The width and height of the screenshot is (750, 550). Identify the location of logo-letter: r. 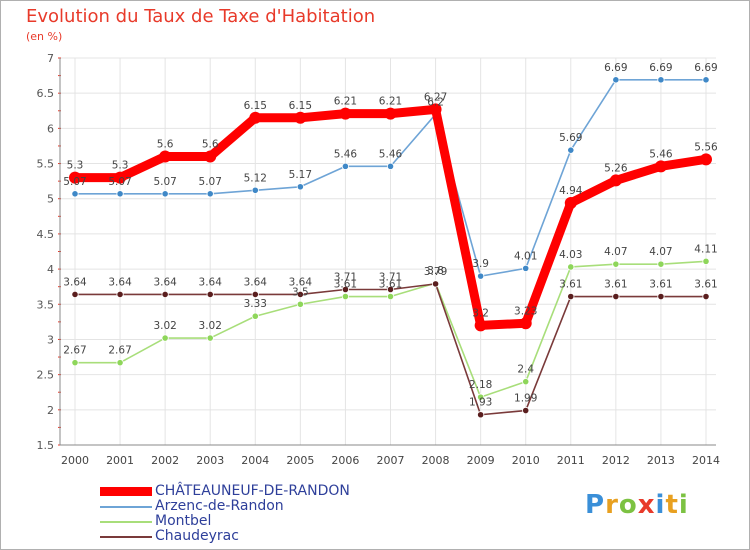
(612, 505).